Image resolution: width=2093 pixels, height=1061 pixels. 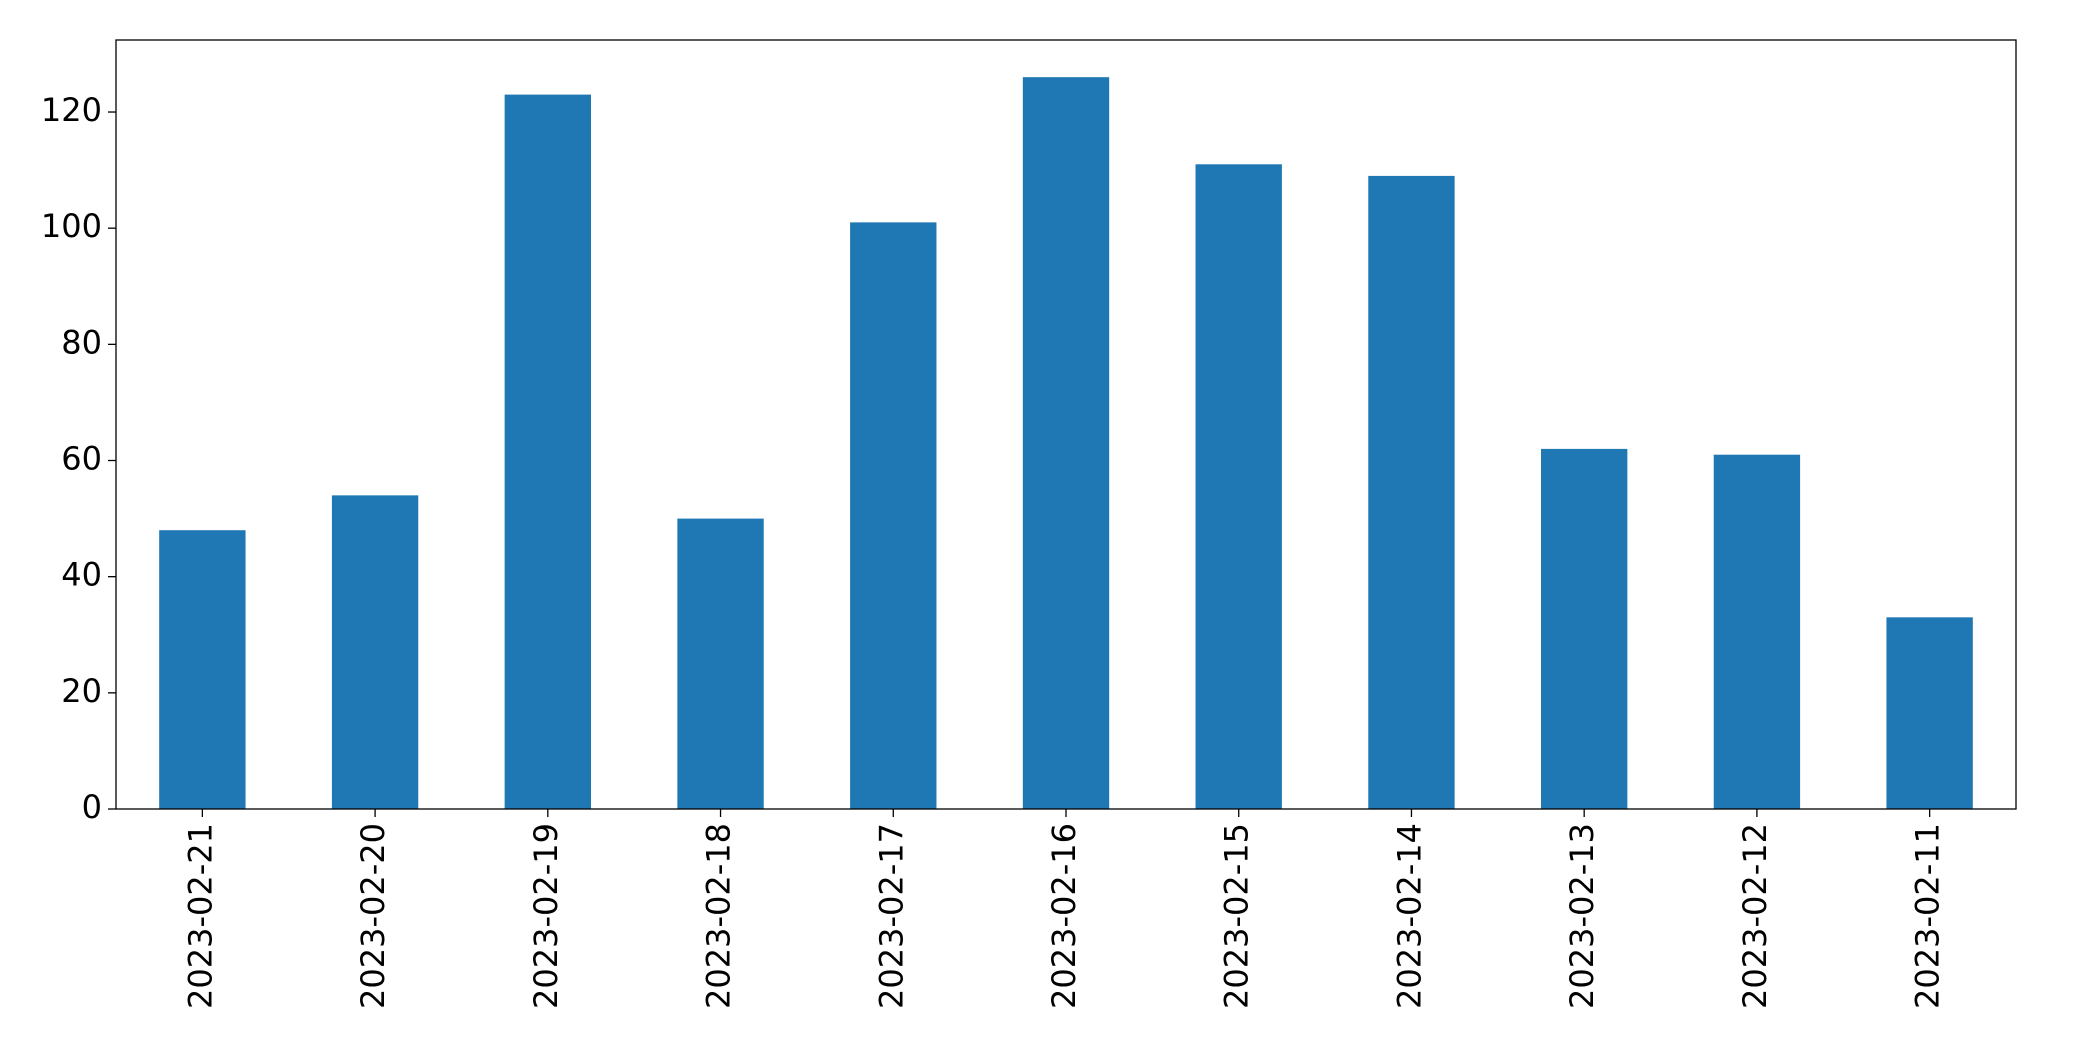 I want to click on x-tick-label: 2023-02-12, so click(x=1755, y=916).